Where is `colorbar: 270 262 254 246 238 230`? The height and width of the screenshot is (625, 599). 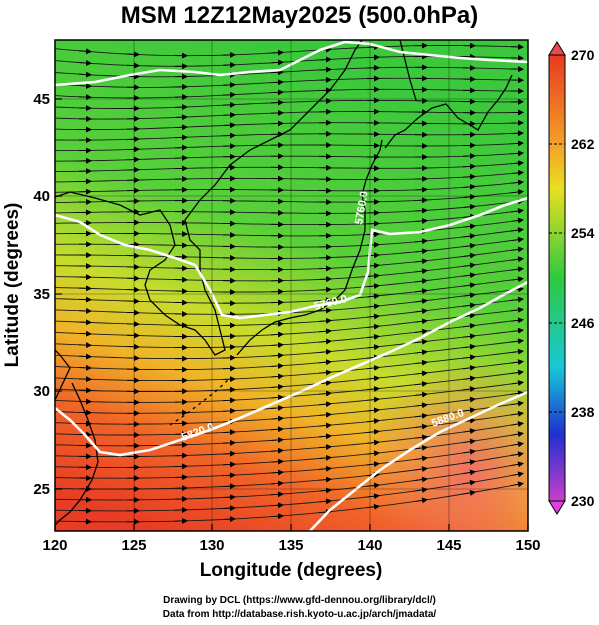
colorbar: 270 262 254 246 238 230 is located at coordinates (571, 278).